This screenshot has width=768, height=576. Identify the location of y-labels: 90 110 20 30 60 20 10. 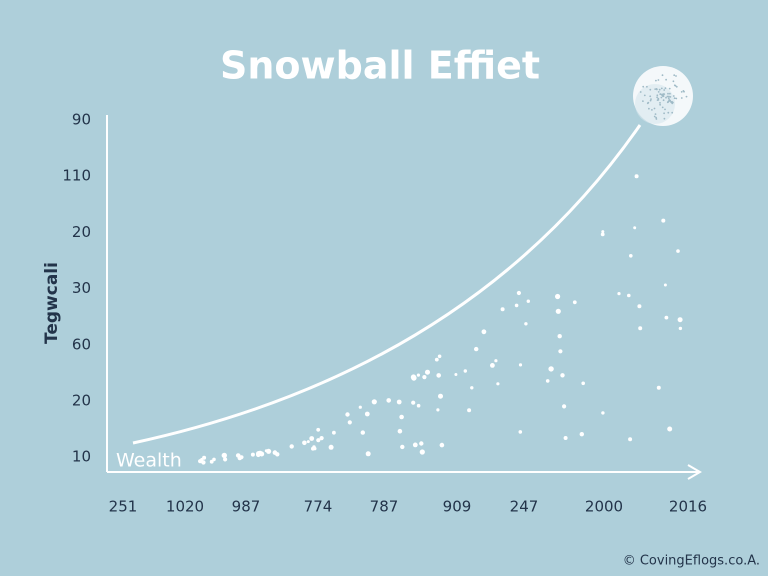
(76, 288).